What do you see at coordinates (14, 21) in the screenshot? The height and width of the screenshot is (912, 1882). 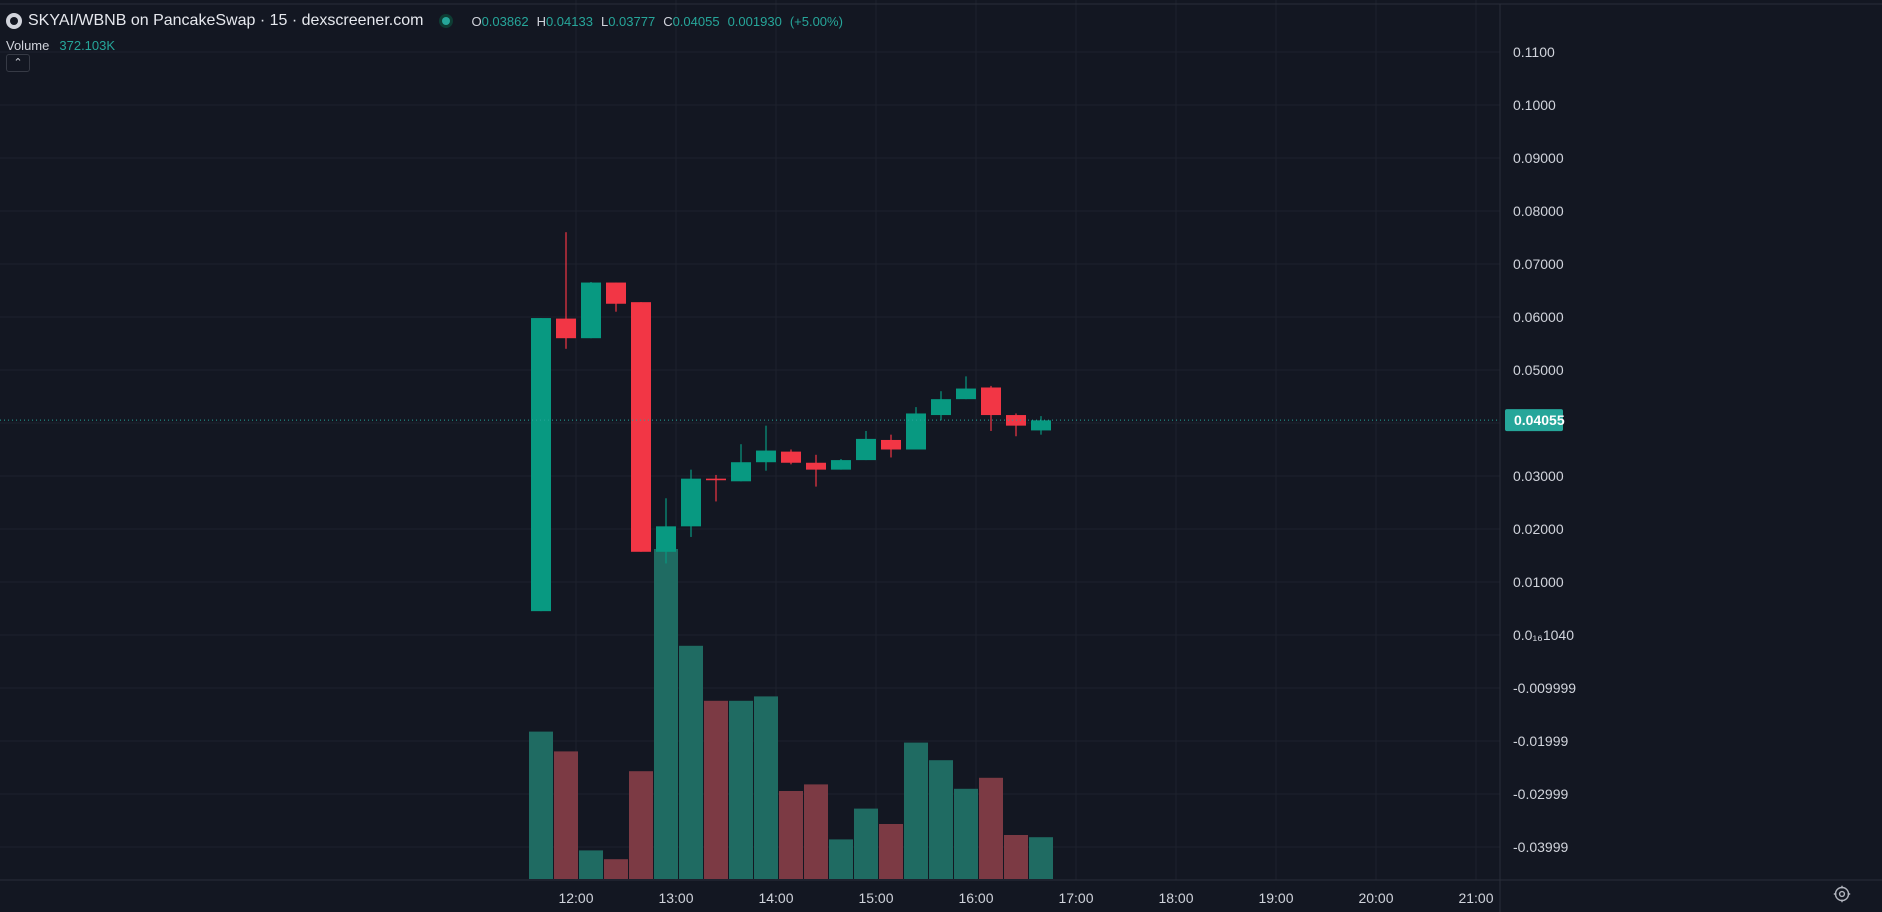 I see `dexscreener-logo-icon` at bounding box center [14, 21].